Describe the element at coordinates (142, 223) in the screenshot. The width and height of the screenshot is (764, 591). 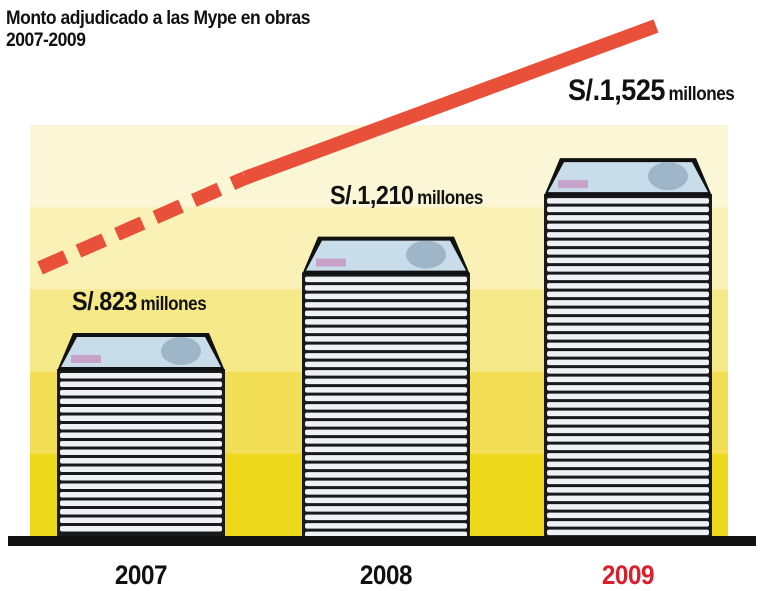
I see `trend-dashed-segment` at that location.